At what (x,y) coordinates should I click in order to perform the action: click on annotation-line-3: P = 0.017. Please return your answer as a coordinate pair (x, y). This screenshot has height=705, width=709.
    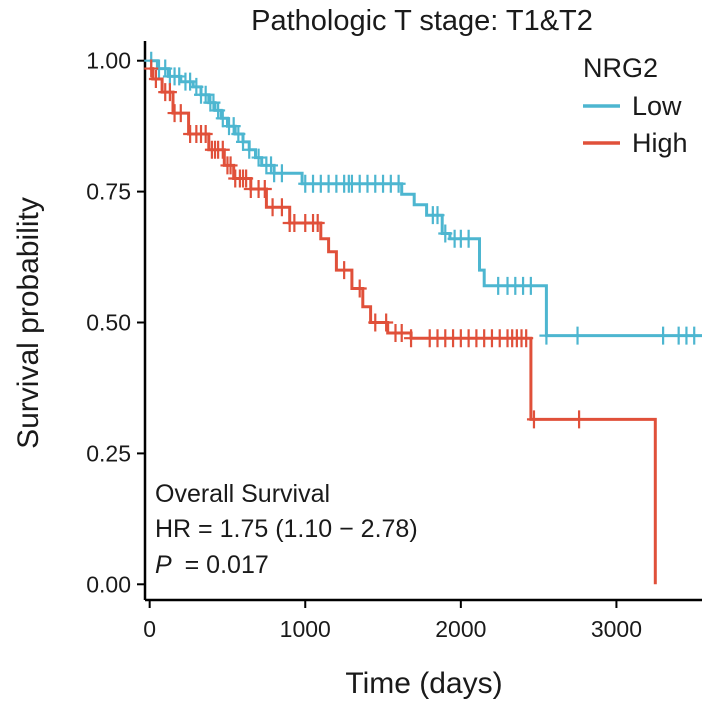
    Looking at the image, I should click on (212, 565).